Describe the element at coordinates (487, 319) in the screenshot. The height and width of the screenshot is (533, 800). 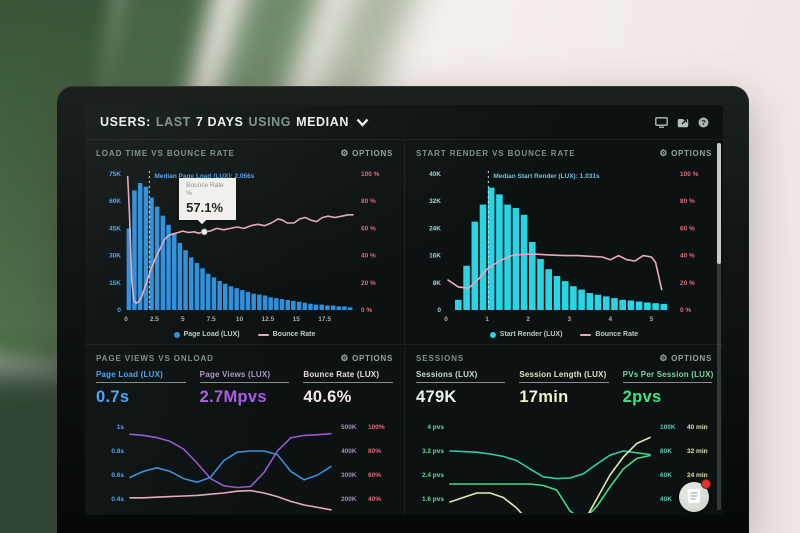
I see `svg-text: 1` at that location.